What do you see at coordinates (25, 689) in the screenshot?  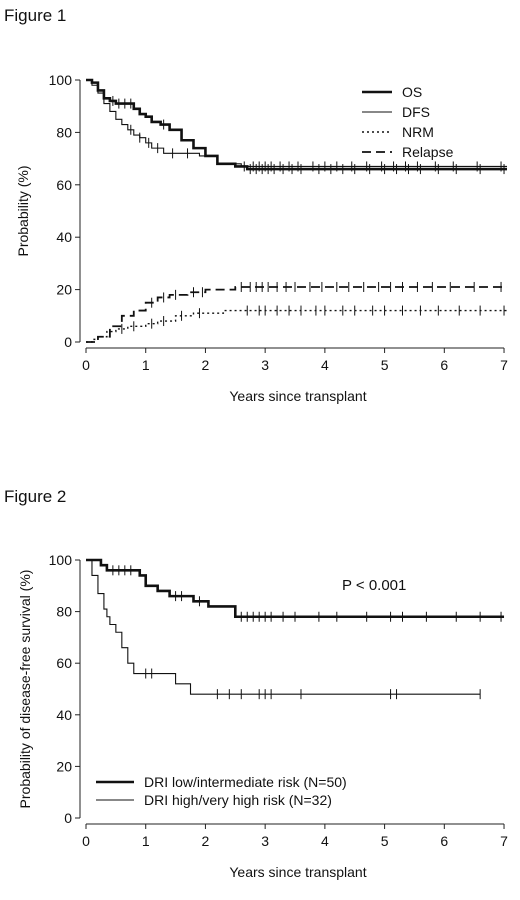 I see `y-axis-title: Probability of disease-free survival (%)` at bounding box center [25, 689].